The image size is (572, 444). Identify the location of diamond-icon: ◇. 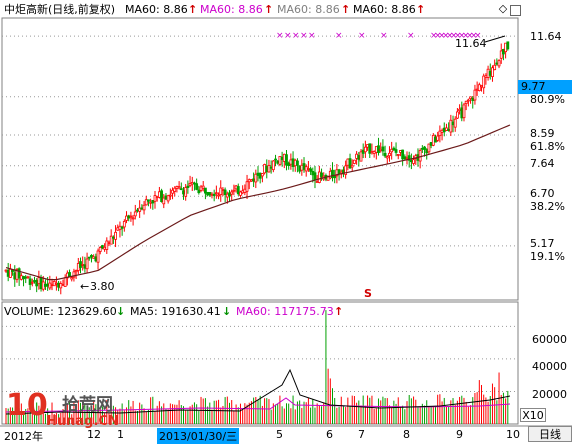
(503, 8).